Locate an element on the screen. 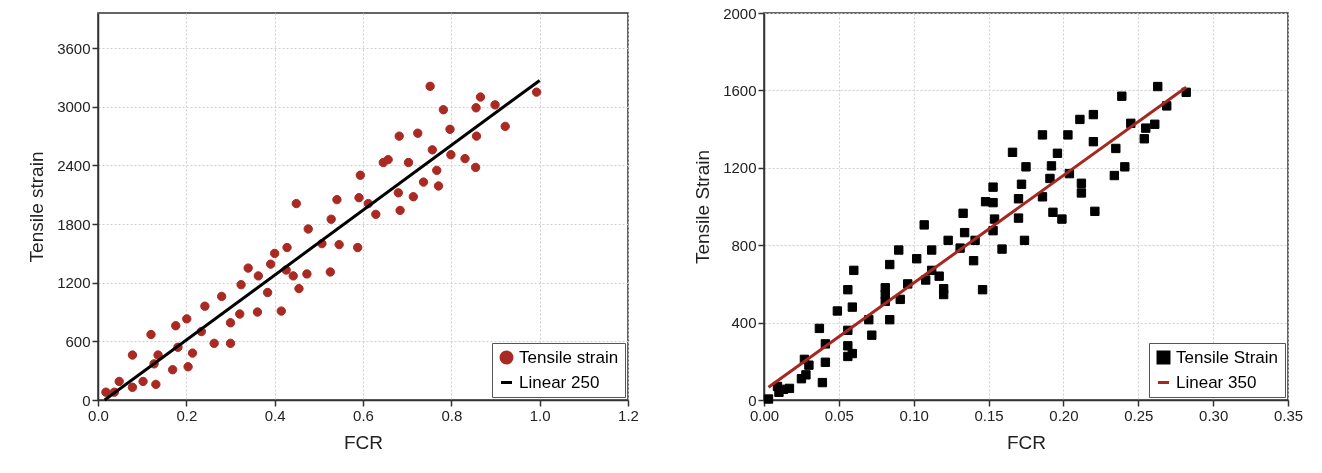 This screenshot has width=1322, height=473. x-tick-label: 0.35 is located at coordinates (1288, 415).